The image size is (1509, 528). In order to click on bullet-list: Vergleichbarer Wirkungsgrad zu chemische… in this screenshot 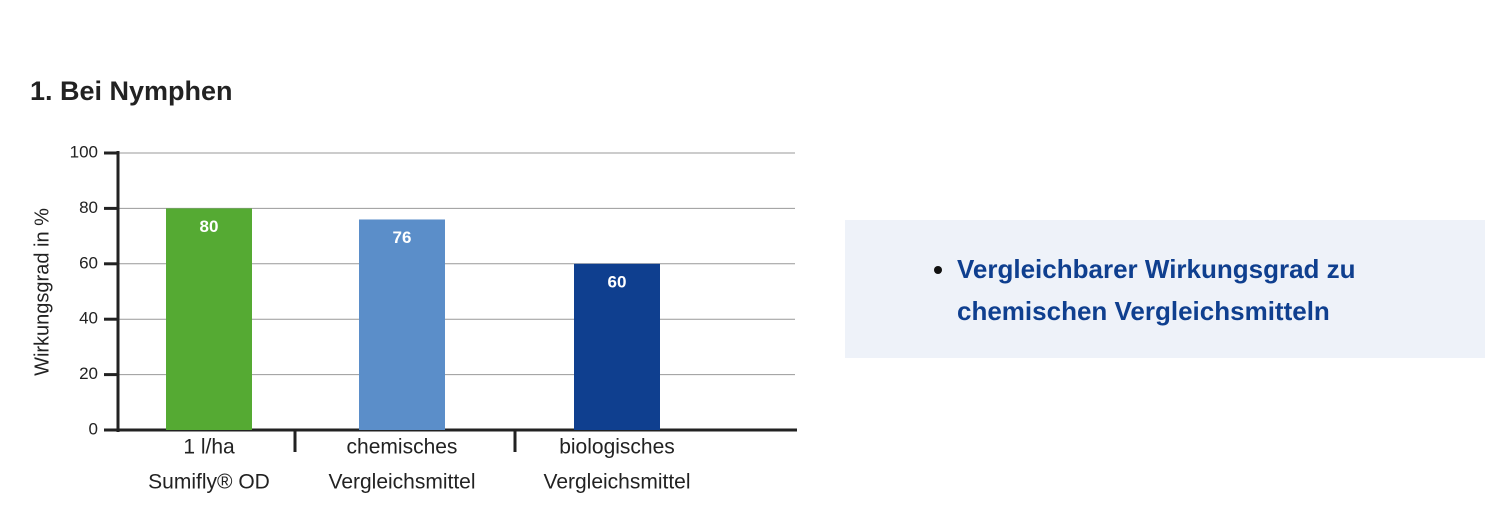, I will do `click(1175, 290)`.